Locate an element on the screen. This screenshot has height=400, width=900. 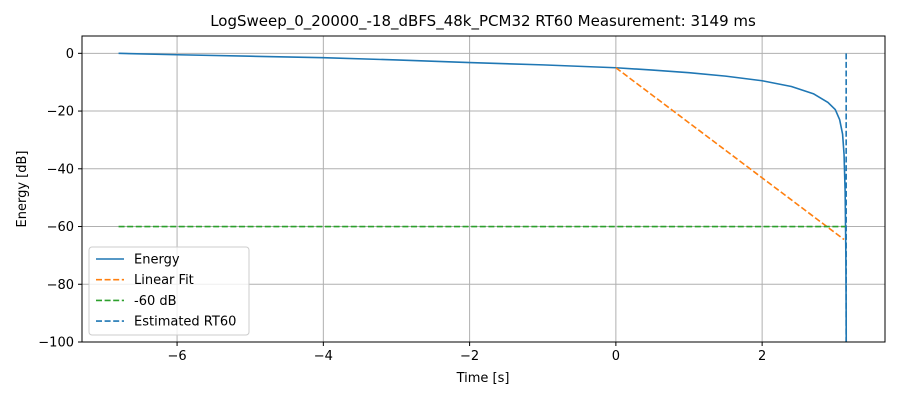
legend: Energy Linear Fit -60 dB Estimated RT60 is located at coordinates (169, 291).